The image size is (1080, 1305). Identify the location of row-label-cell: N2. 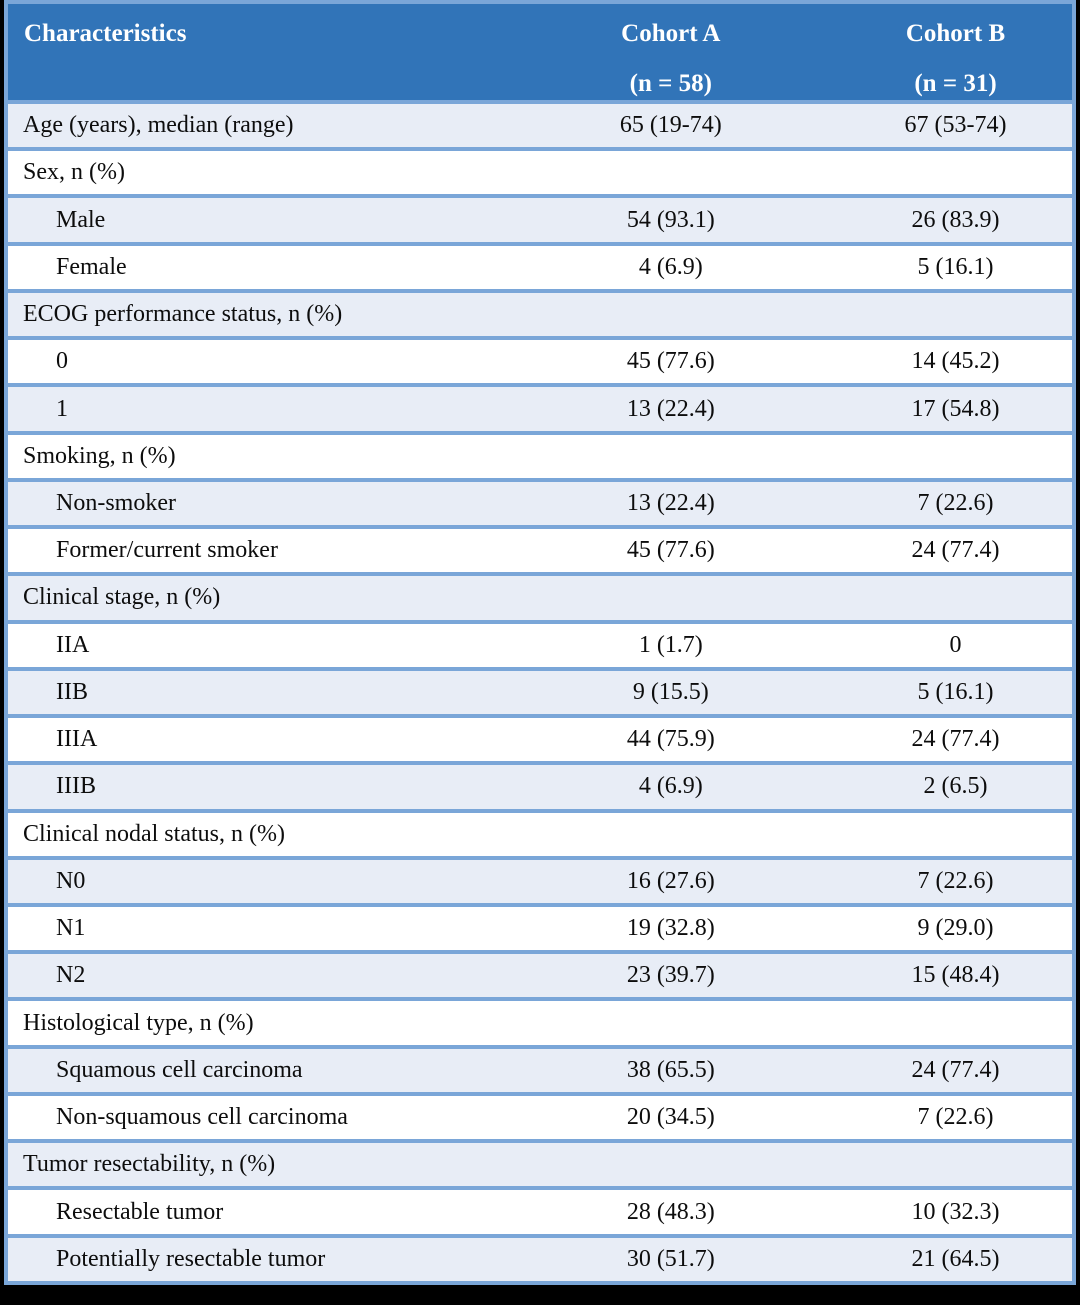
(254, 976).